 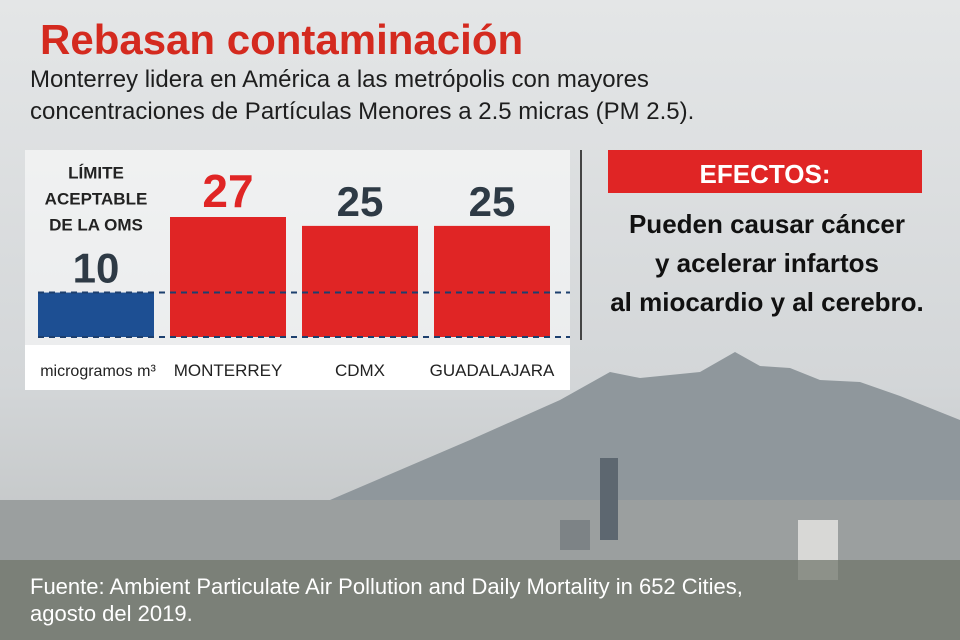 I want to click on label-strip, so click(x=297, y=367).